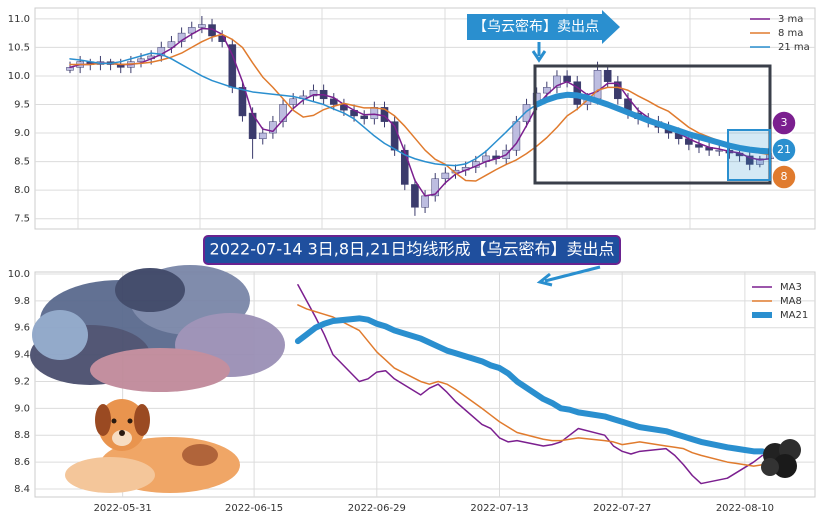 The height and width of the screenshot is (520, 822). Describe the element at coordinates (22, 301) in the screenshot. I see `y-tick-label: 9.8` at that location.